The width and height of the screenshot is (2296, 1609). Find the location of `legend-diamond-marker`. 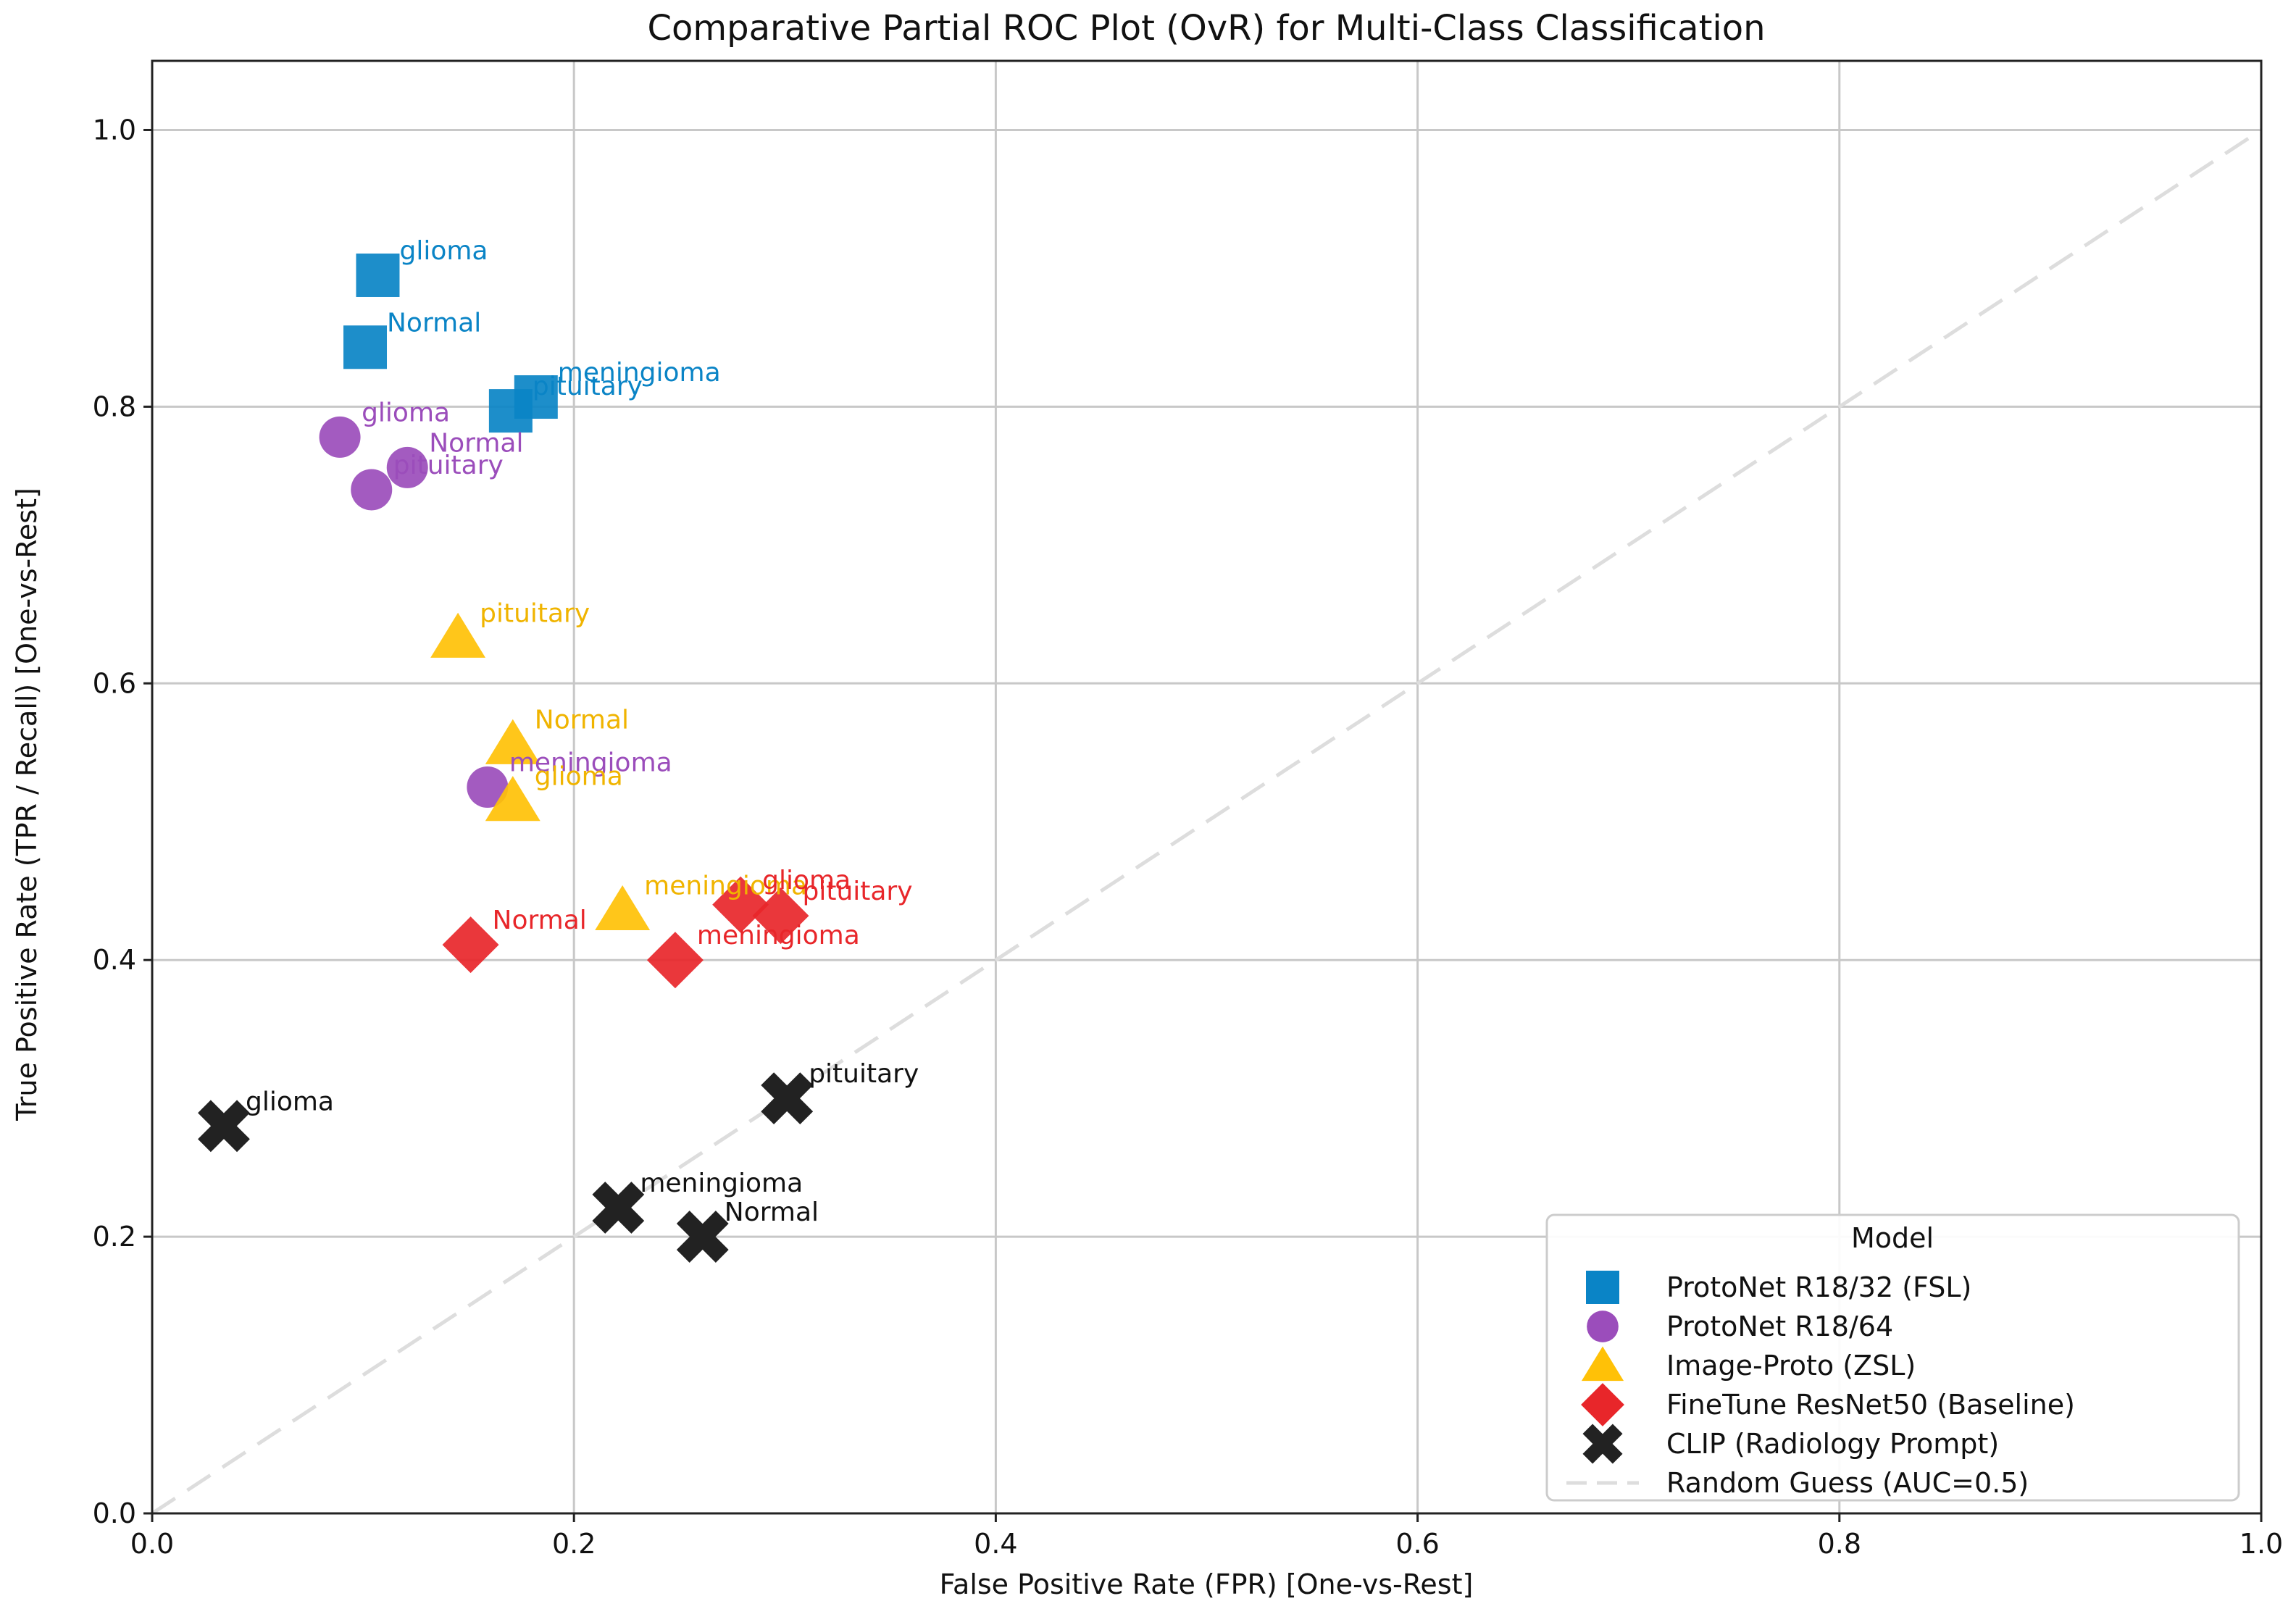

legend-diamond-marker is located at coordinates (1602, 1404).